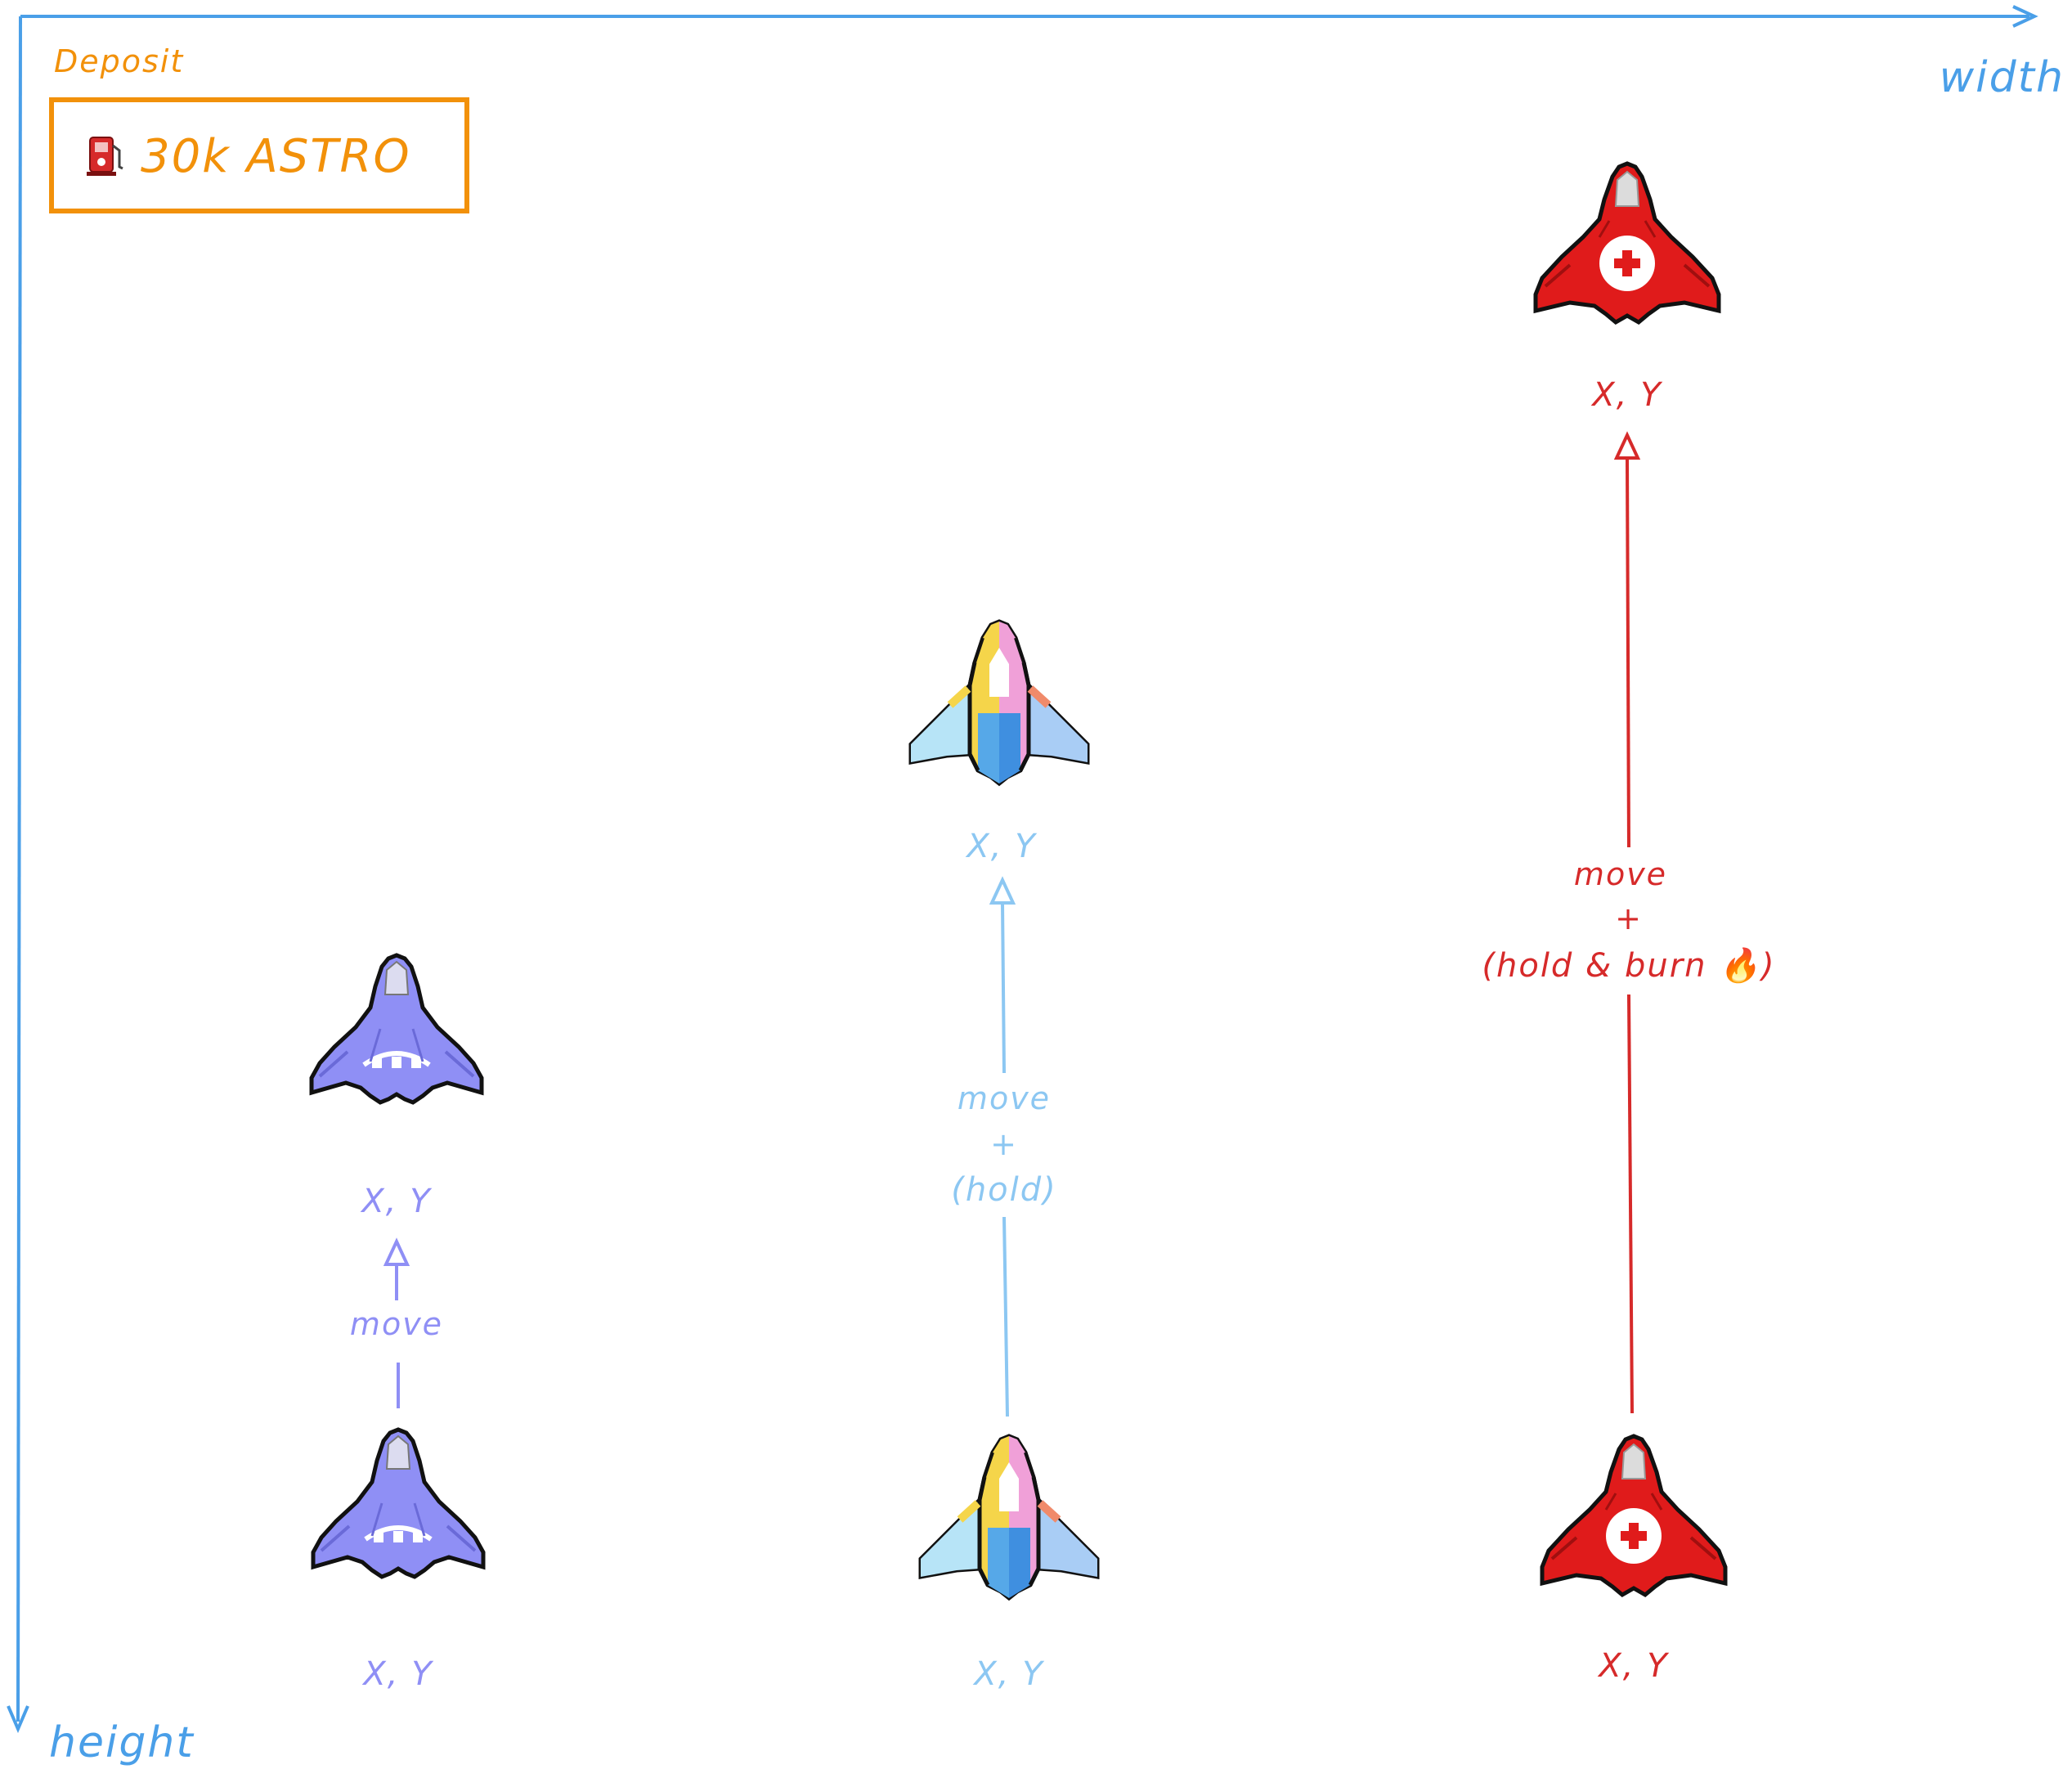  I want to click on y-axis-label: height, so click(122, 1742).